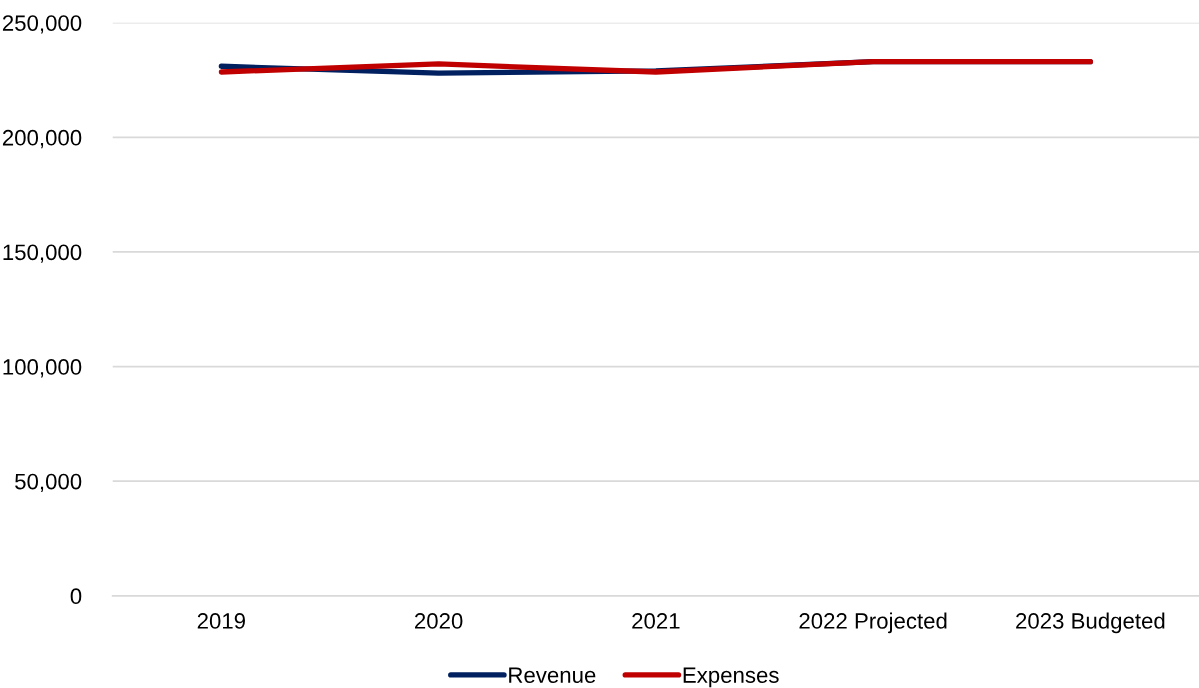 Image resolution: width=1199 pixels, height=688 pixels. What do you see at coordinates (42, 139) in the screenshot?
I see `y-tick-label: 200,000` at bounding box center [42, 139].